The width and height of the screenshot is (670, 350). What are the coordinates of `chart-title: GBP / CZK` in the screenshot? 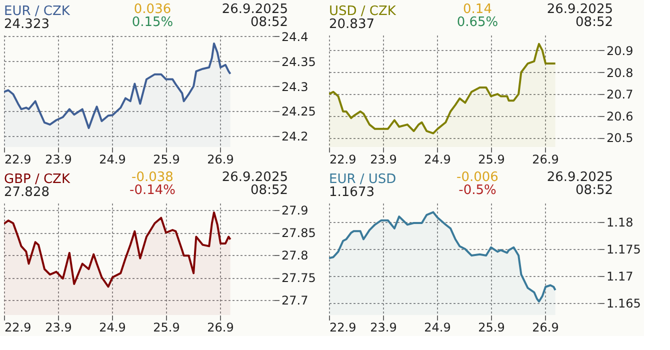 It's located at (37, 179).